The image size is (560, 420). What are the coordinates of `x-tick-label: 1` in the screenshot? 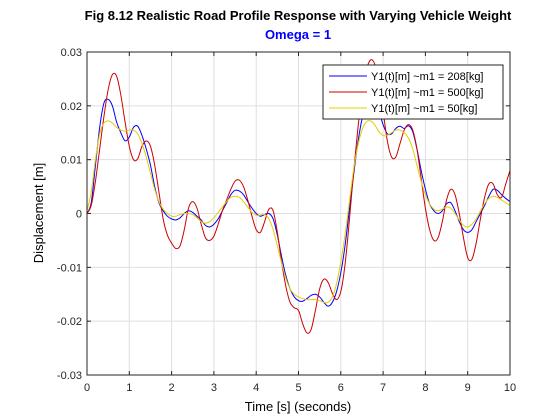 It's located at (129, 388).